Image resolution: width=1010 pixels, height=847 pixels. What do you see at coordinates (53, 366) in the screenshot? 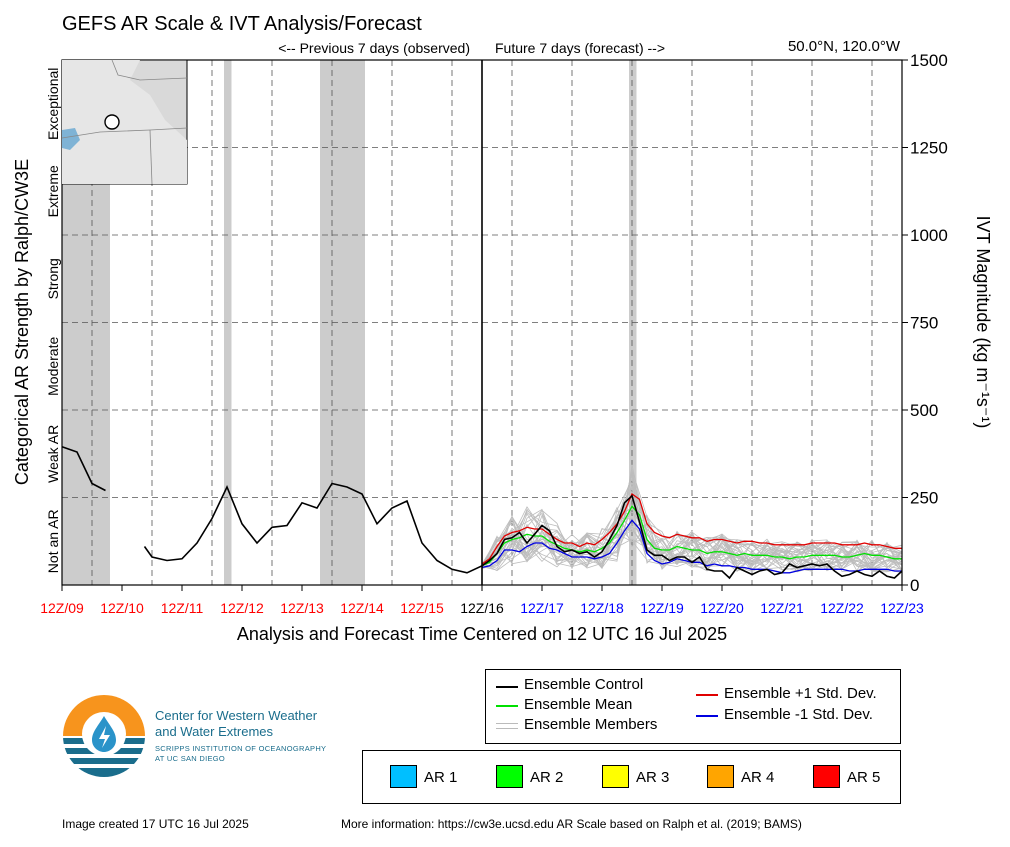
I see `ar-category-label: Moderate` at bounding box center [53, 366].